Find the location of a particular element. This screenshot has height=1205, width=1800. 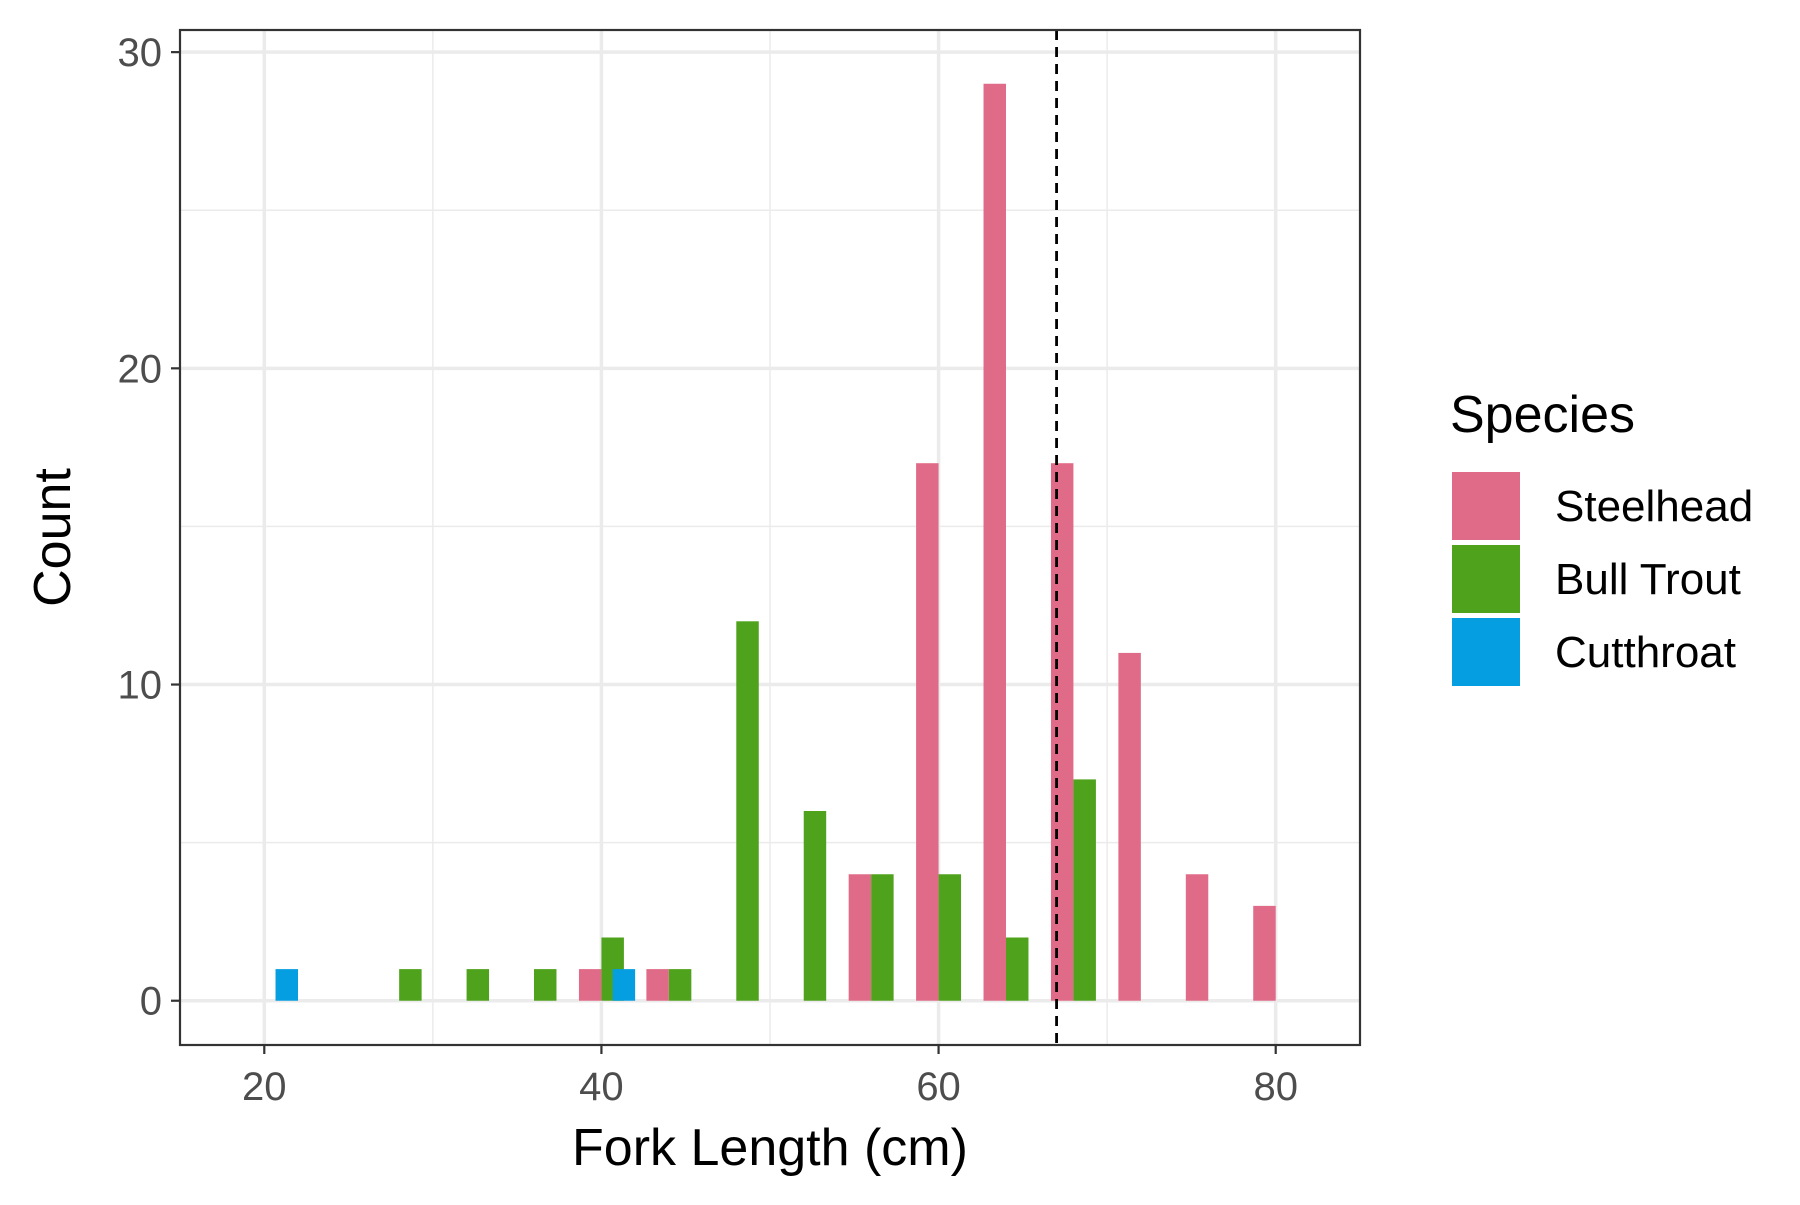

legend-label: Cutthroat is located at coordinates (1645, 652).